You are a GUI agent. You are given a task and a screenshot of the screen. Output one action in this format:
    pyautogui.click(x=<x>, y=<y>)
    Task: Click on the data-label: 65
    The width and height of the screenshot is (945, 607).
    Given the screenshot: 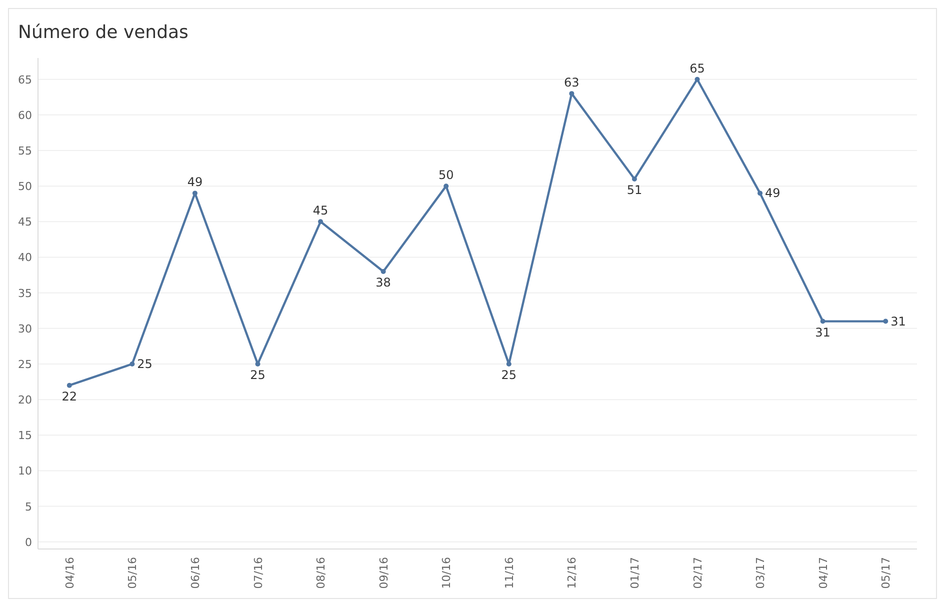 What is the action you would take?
    pyautogui.click(x=697, y=68)
    